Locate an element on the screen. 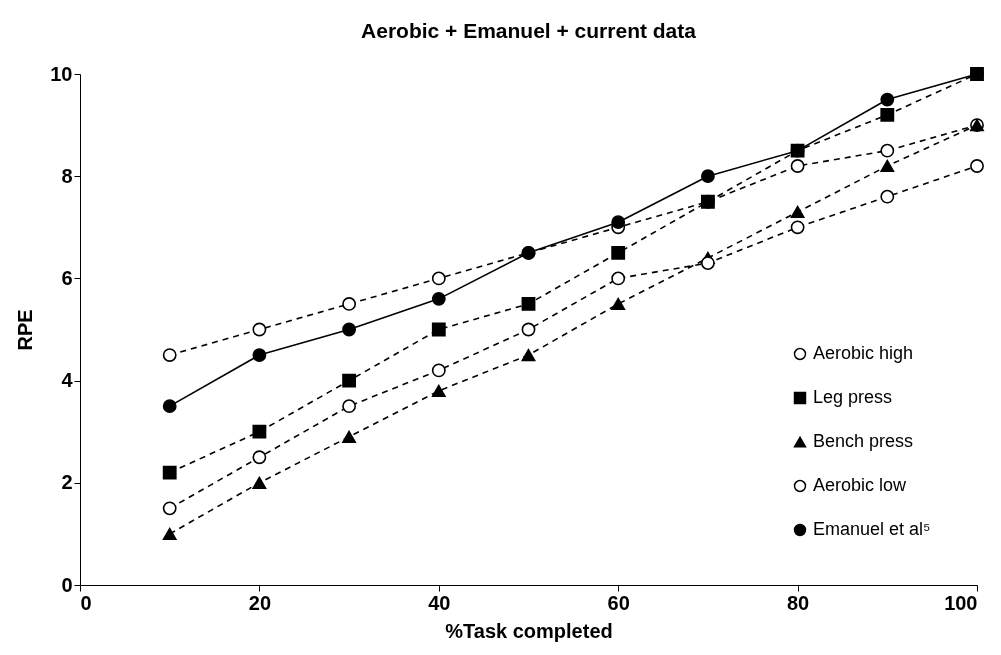  chart-title: Aerobic + Emanuel + current data is located at coordinates (529, 30).